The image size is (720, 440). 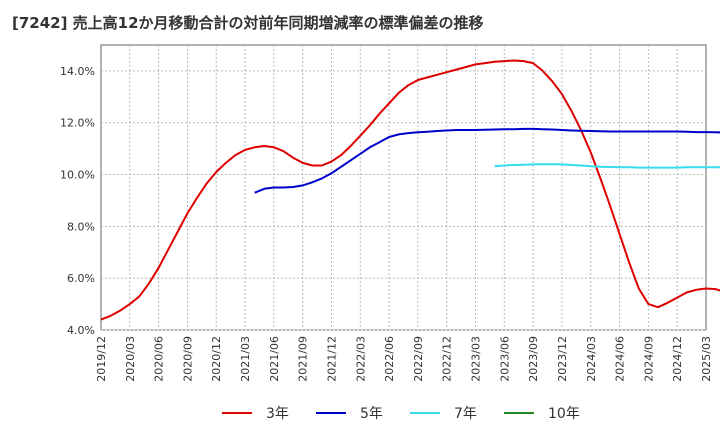 What do you see at coordinates (371, 414) in the screenshot?
I see `legend-label-5y: 5年` at bounding box center [371, 414].